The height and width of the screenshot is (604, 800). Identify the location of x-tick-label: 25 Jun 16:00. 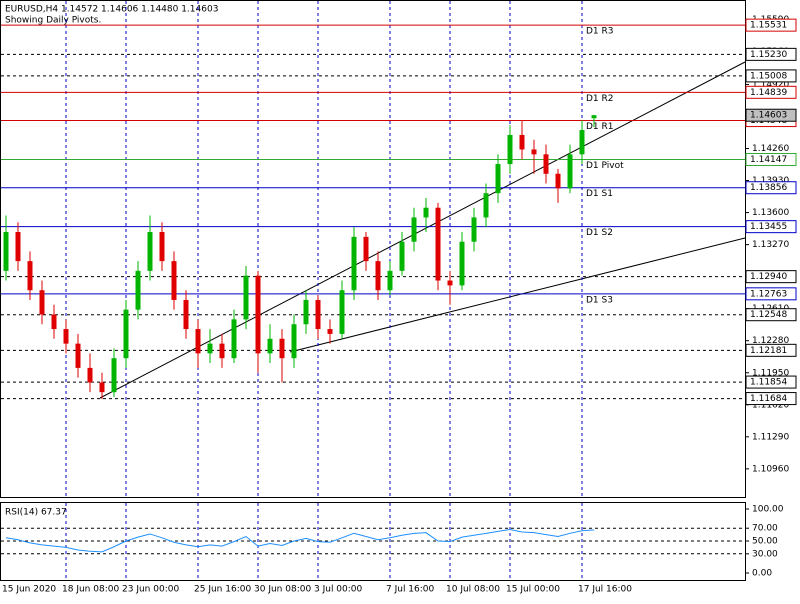
(222, 590).